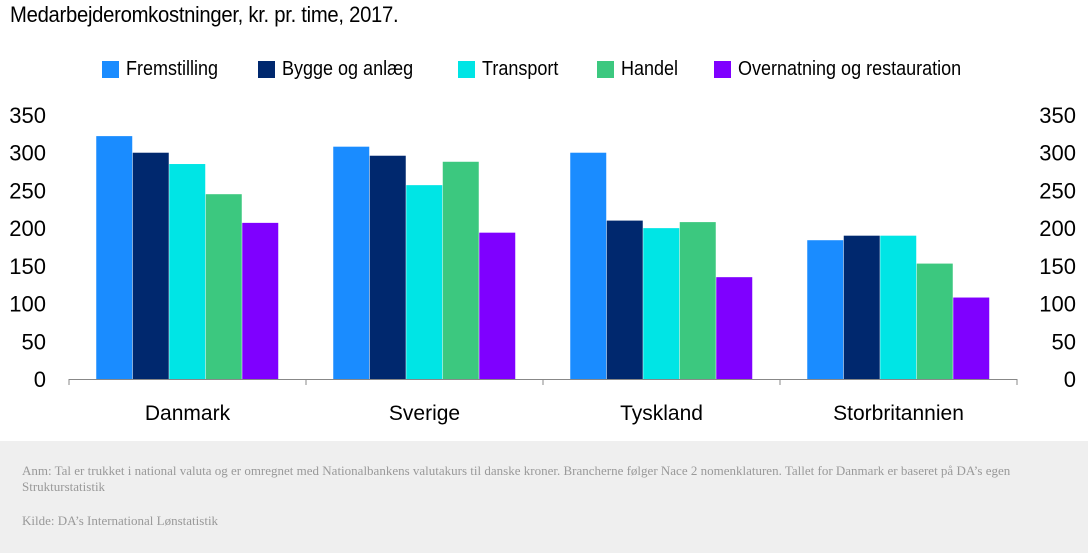  Describe the element at coordinates (649, 69) in the screenshot. I see `legend-label-handel: Handel` at that location.